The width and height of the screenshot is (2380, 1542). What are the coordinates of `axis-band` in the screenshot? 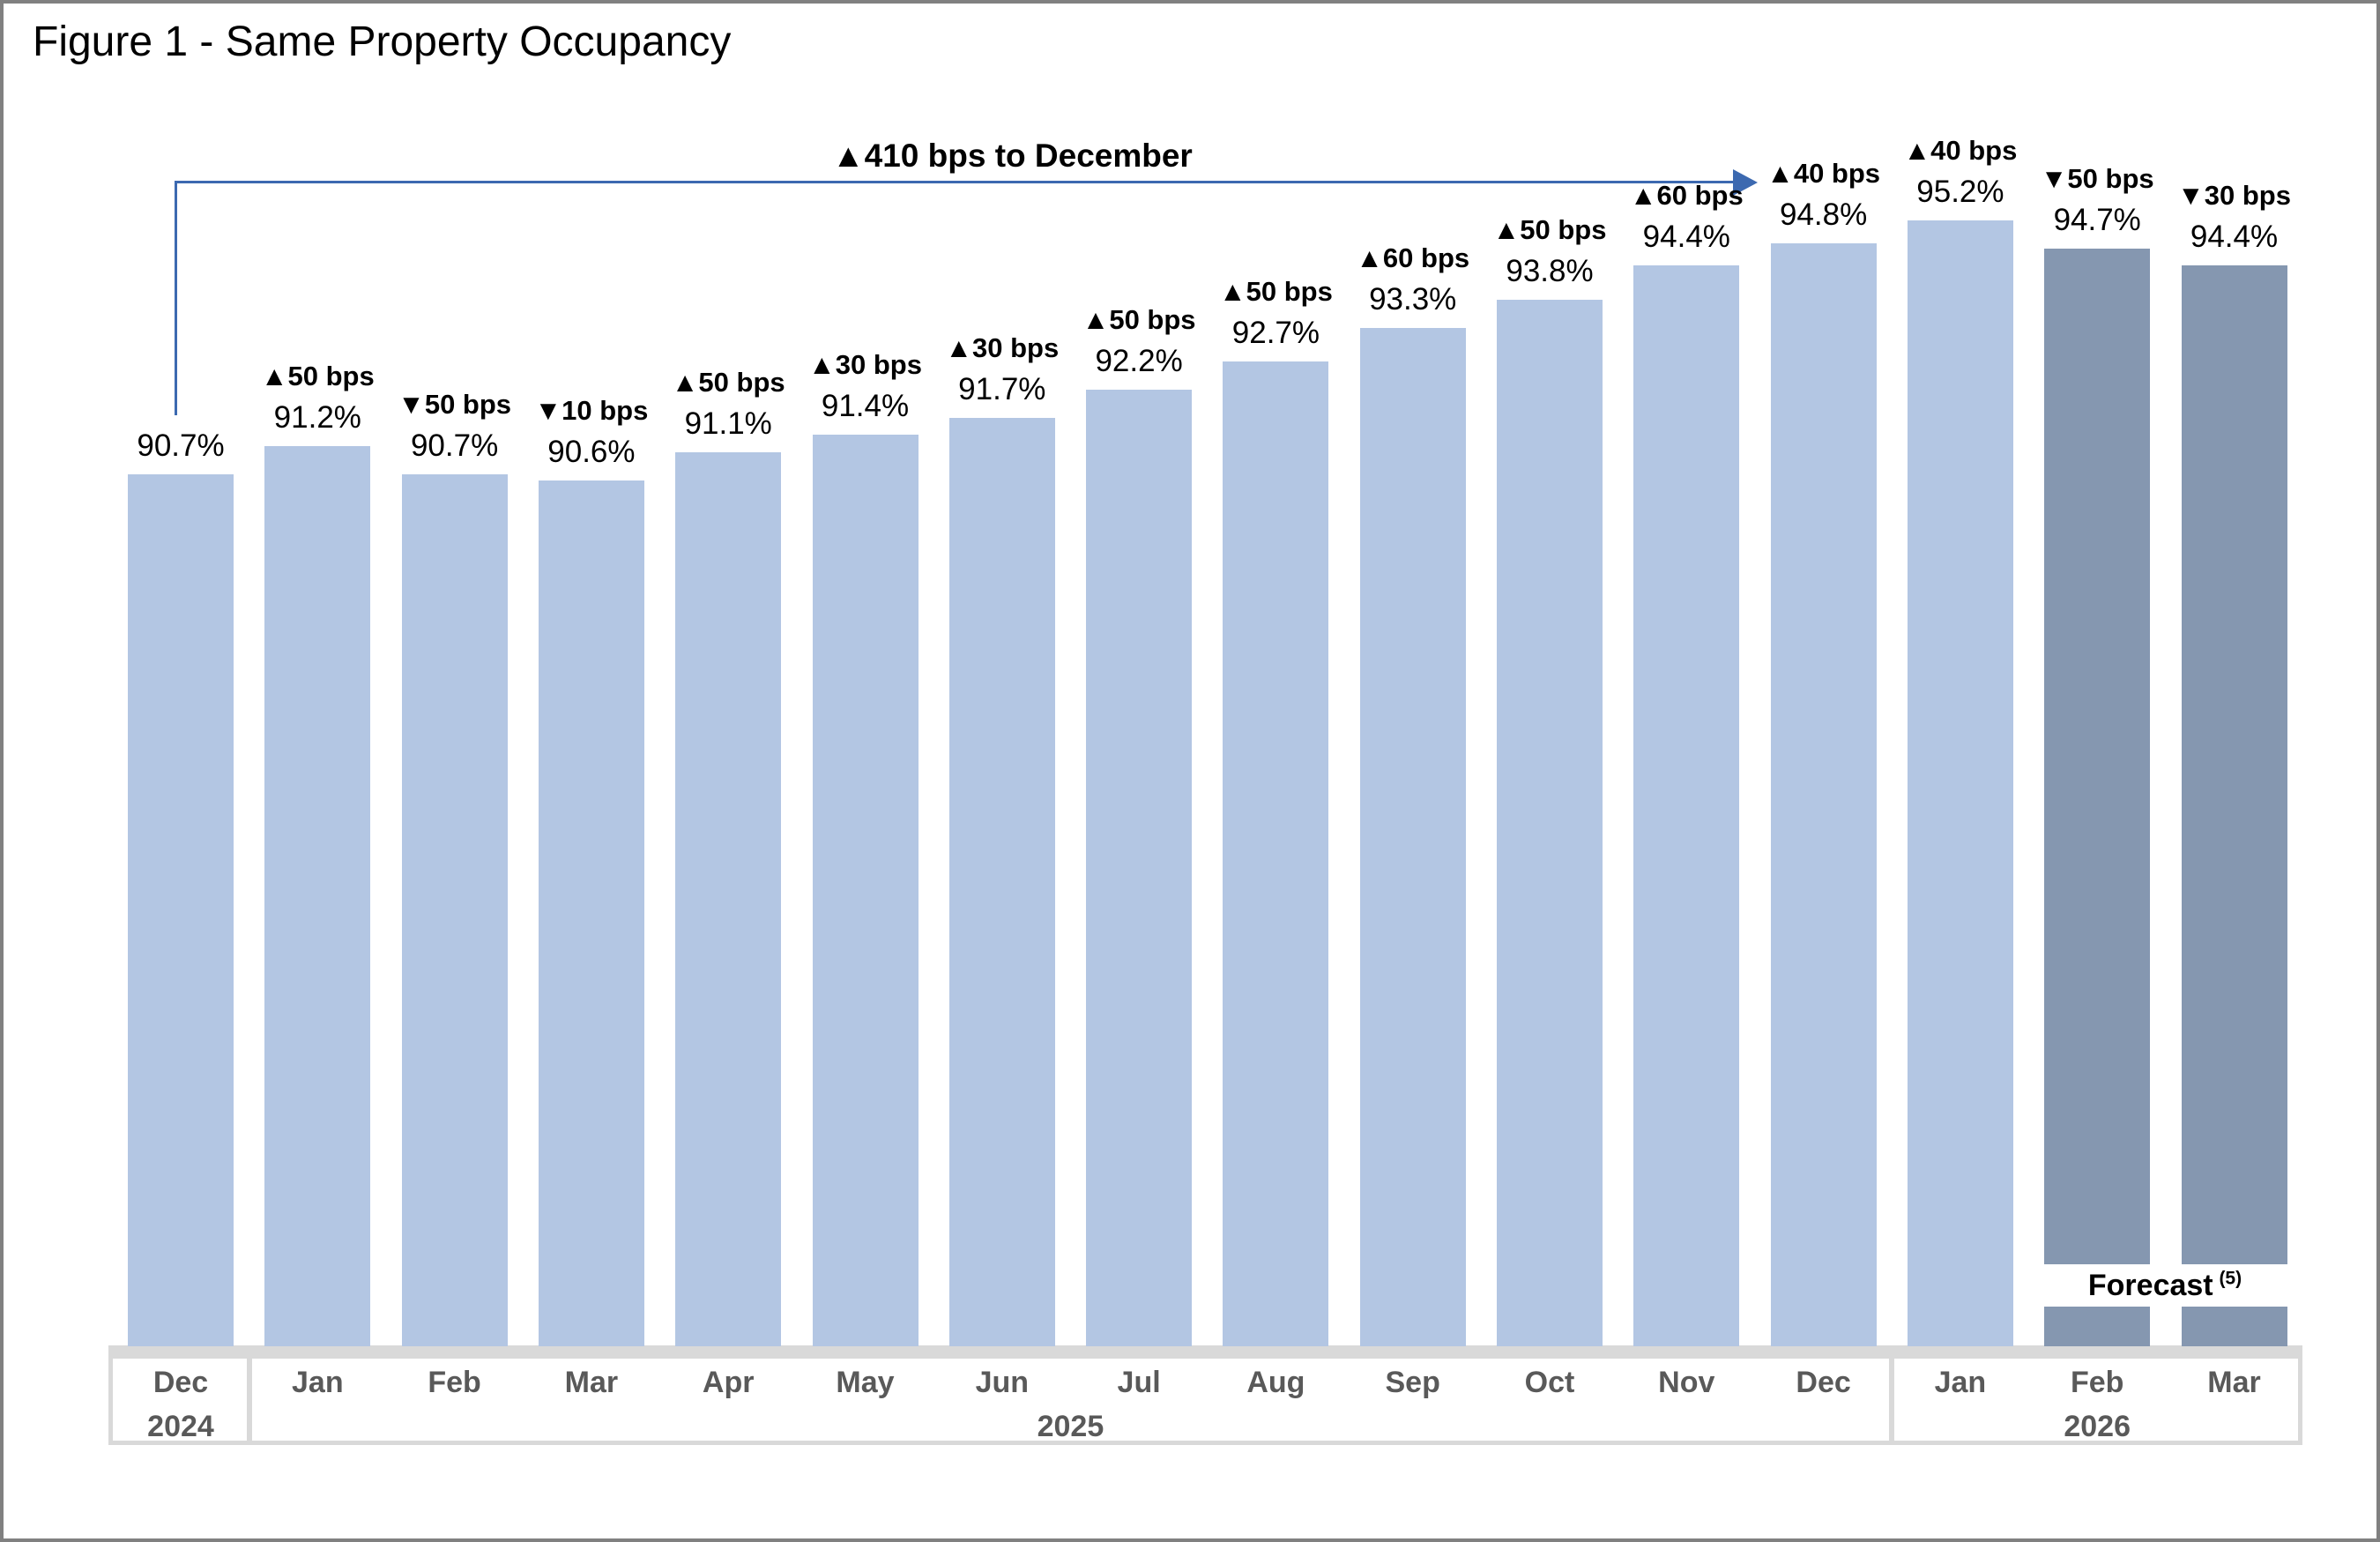 It's located at (1205, 1399).